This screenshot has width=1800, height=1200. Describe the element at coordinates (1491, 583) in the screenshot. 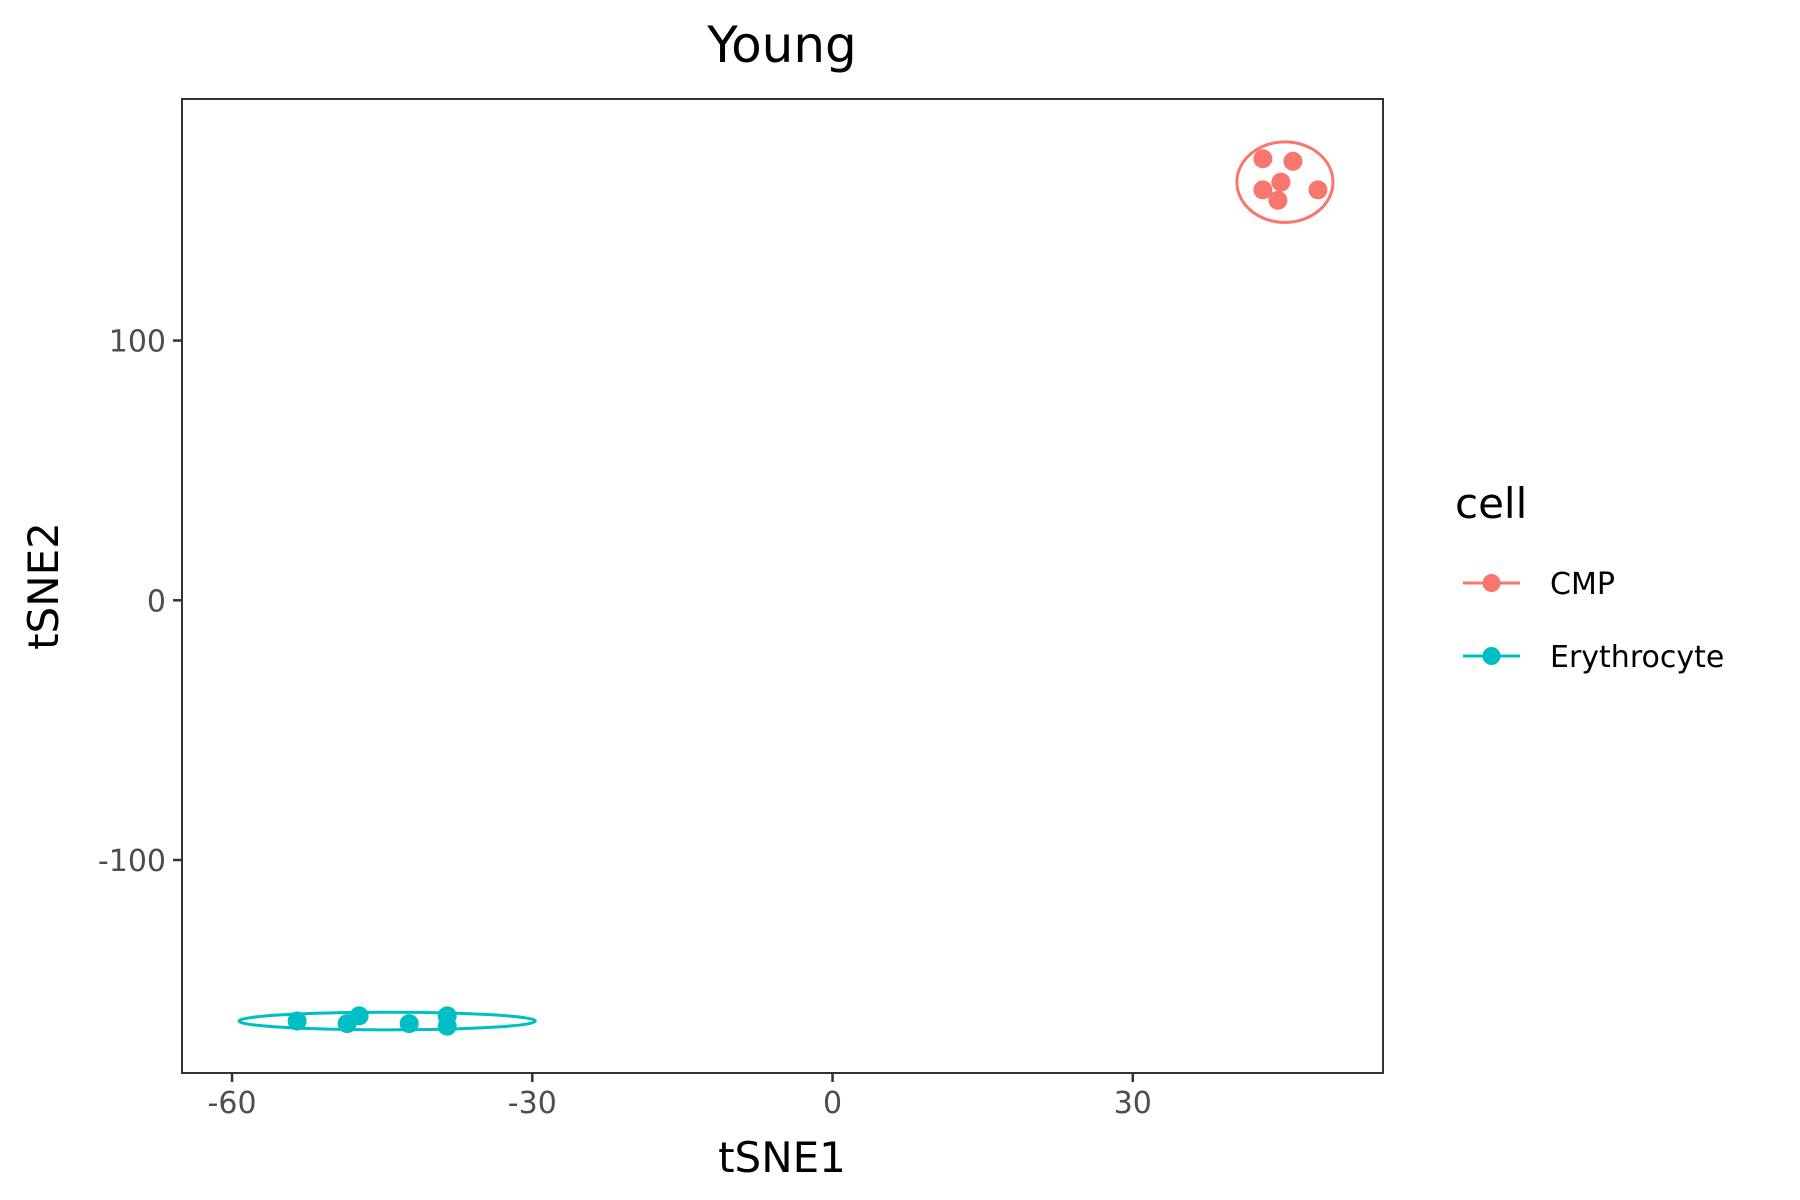

I see `legend-key-cmp` at that location.